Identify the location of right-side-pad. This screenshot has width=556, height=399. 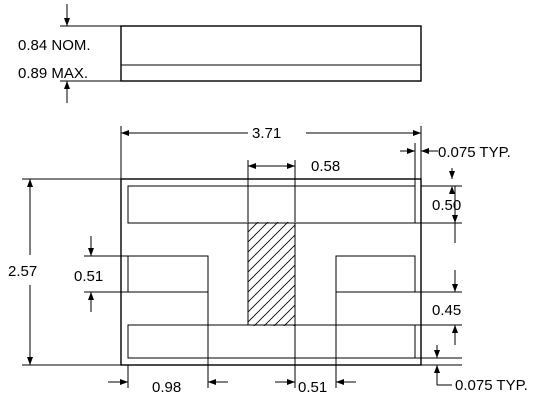
(375, 274).